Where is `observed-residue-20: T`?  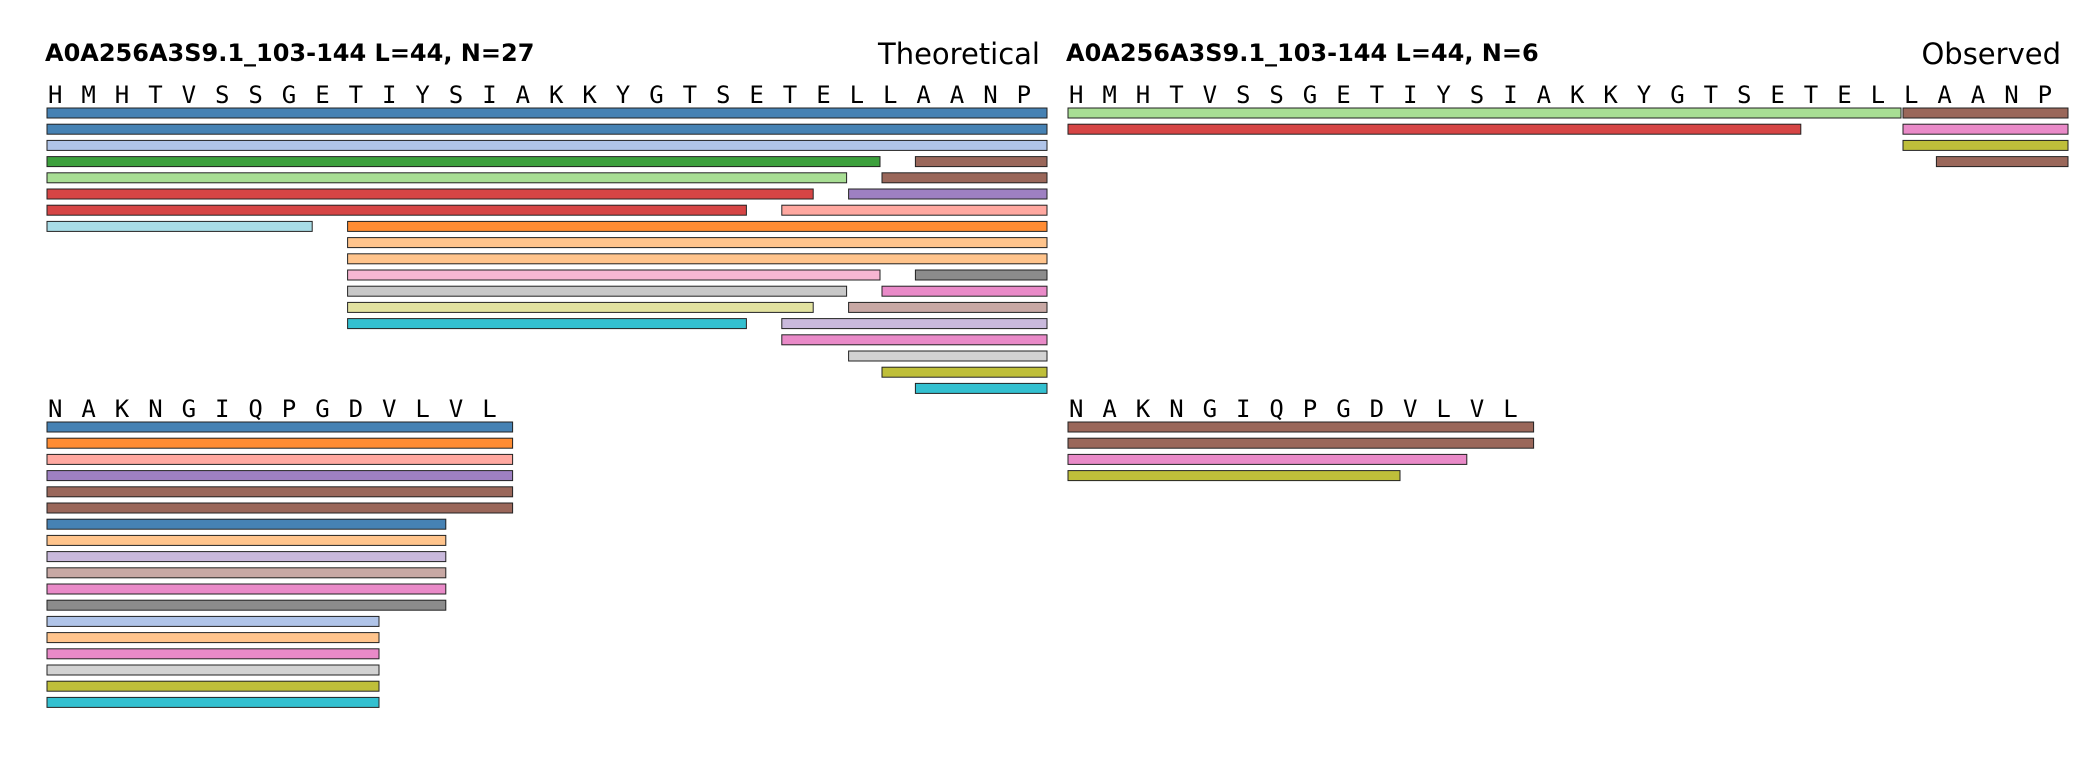 observed-residue-20: T is located at coordinates (1711, 95).